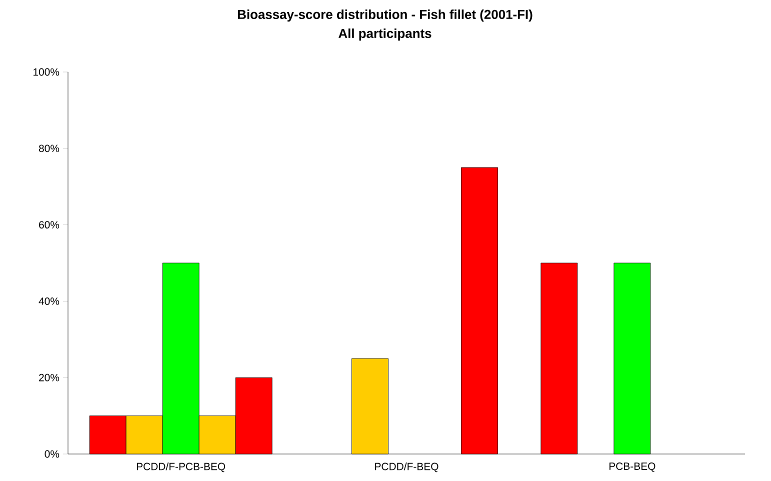  Describe the element at coordinates (632, 467) in the screenshot. I see `x-tick-label: PCB-BEQ` at that location.